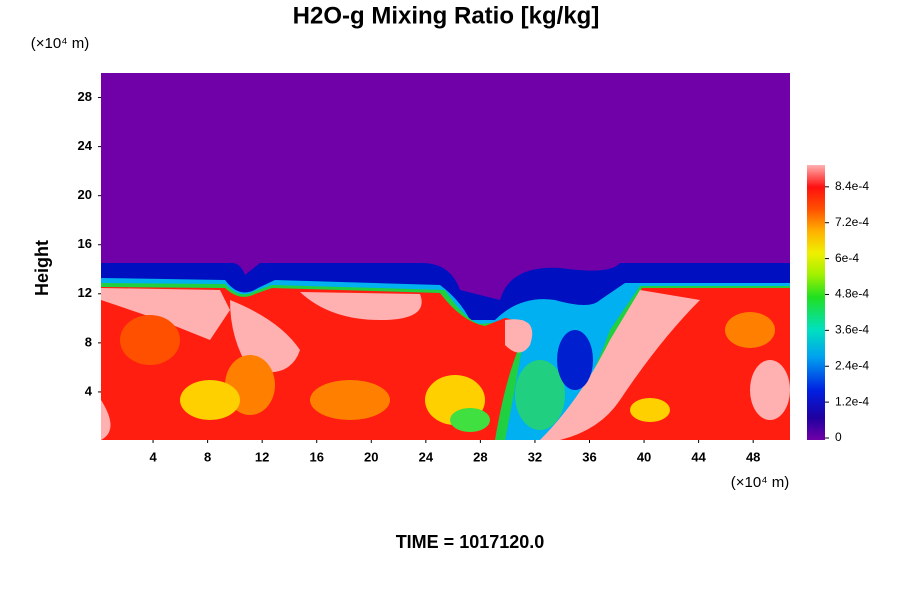 The height and width of the screenshot is (605, 900). I want to click on x-tick-label: 4, so click(153, 456).